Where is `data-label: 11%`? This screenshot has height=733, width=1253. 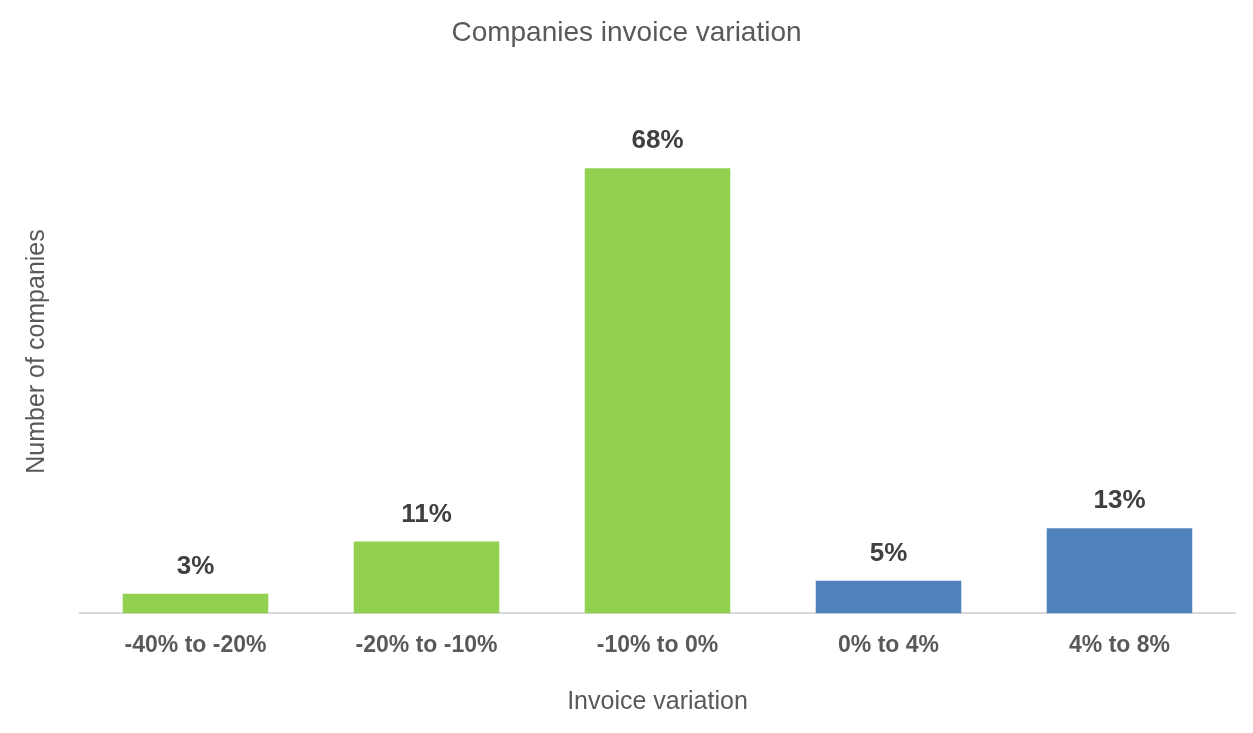
data-label: 11% is located at coordinates (426, 512).